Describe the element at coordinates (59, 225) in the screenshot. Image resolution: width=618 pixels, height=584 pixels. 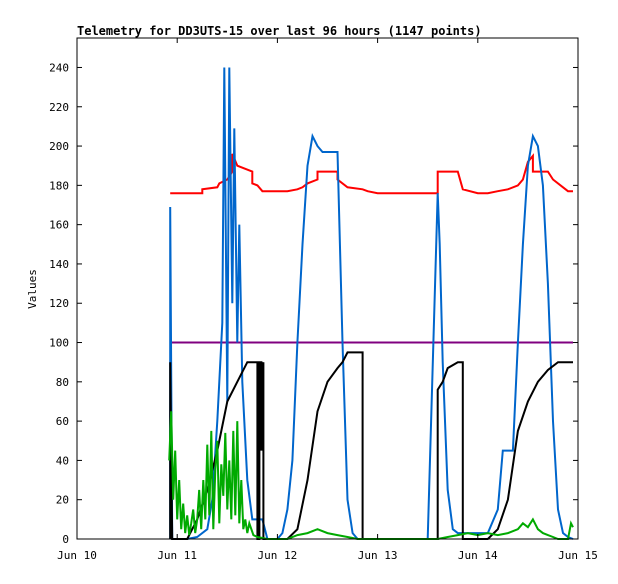
I see `y-tick-label: 160` at that location.